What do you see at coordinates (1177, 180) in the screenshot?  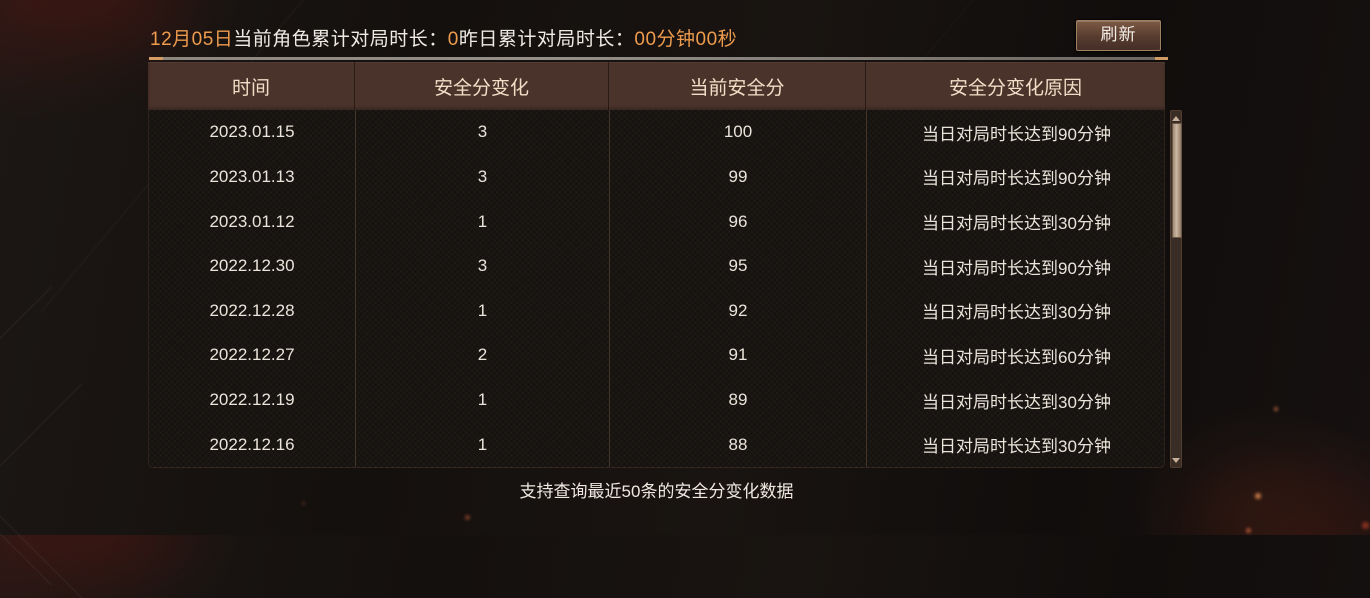 I see `scrollbar-thumb` at bounding box center [1177, 180].